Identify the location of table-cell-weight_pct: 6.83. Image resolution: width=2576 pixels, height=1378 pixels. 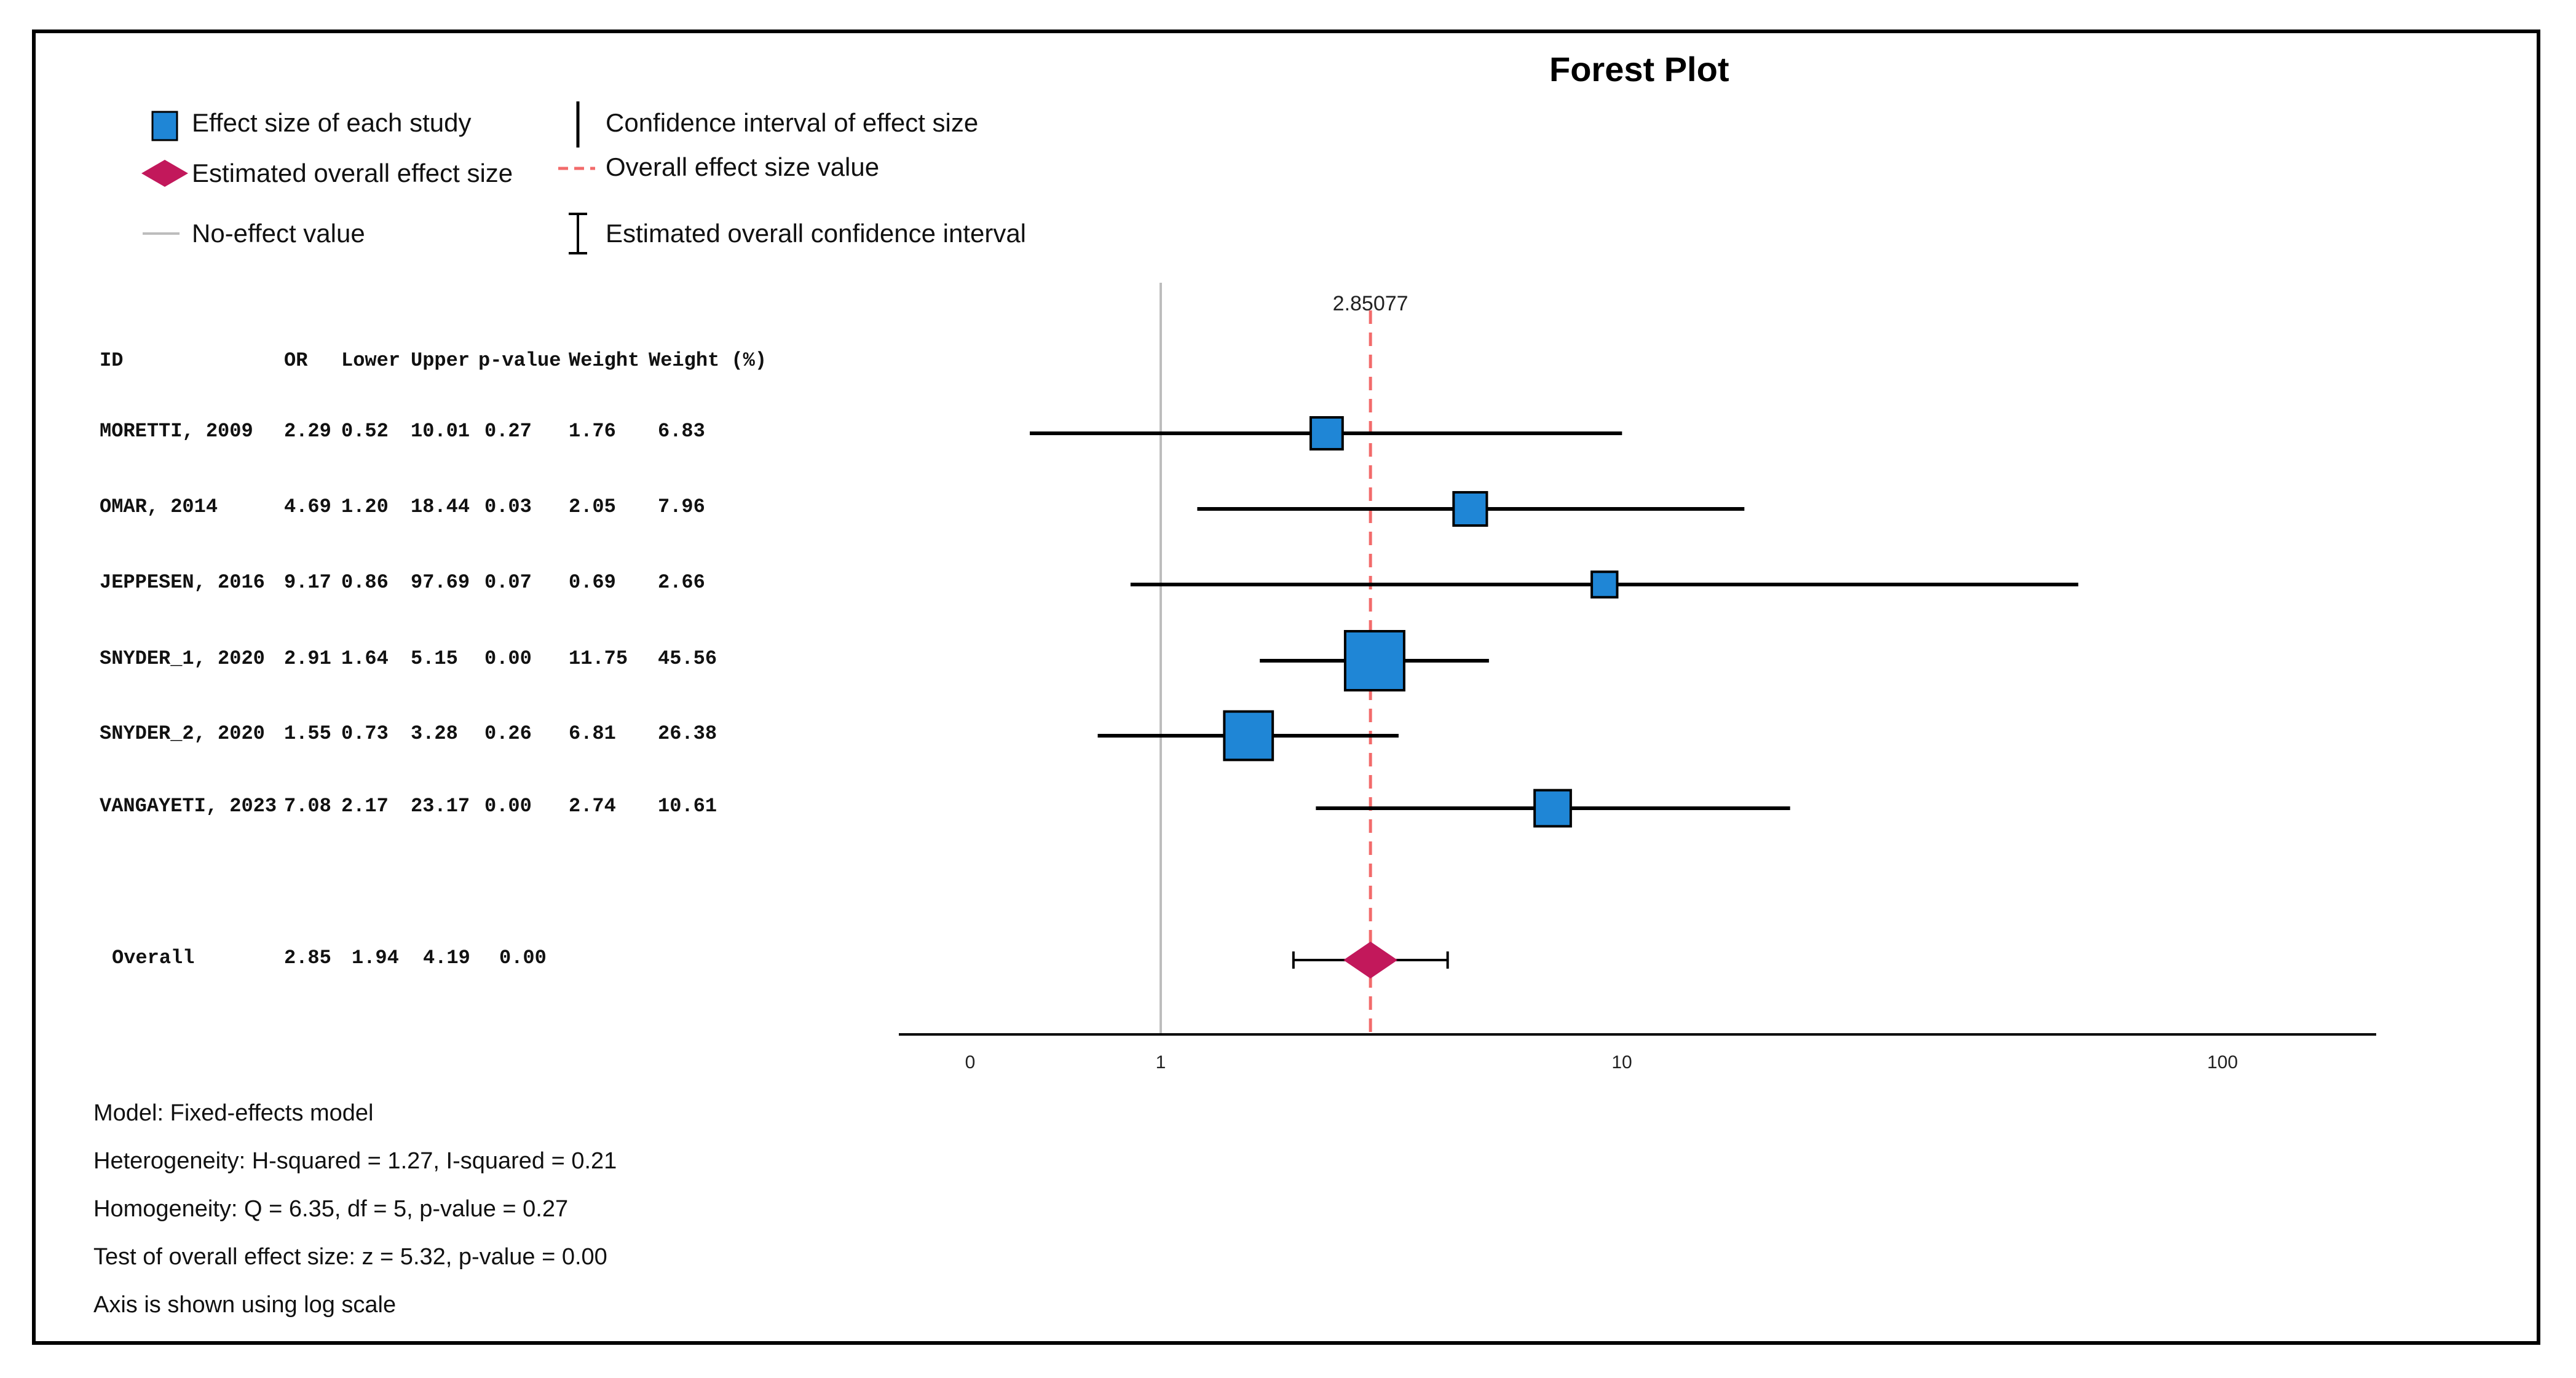
(682, 431).